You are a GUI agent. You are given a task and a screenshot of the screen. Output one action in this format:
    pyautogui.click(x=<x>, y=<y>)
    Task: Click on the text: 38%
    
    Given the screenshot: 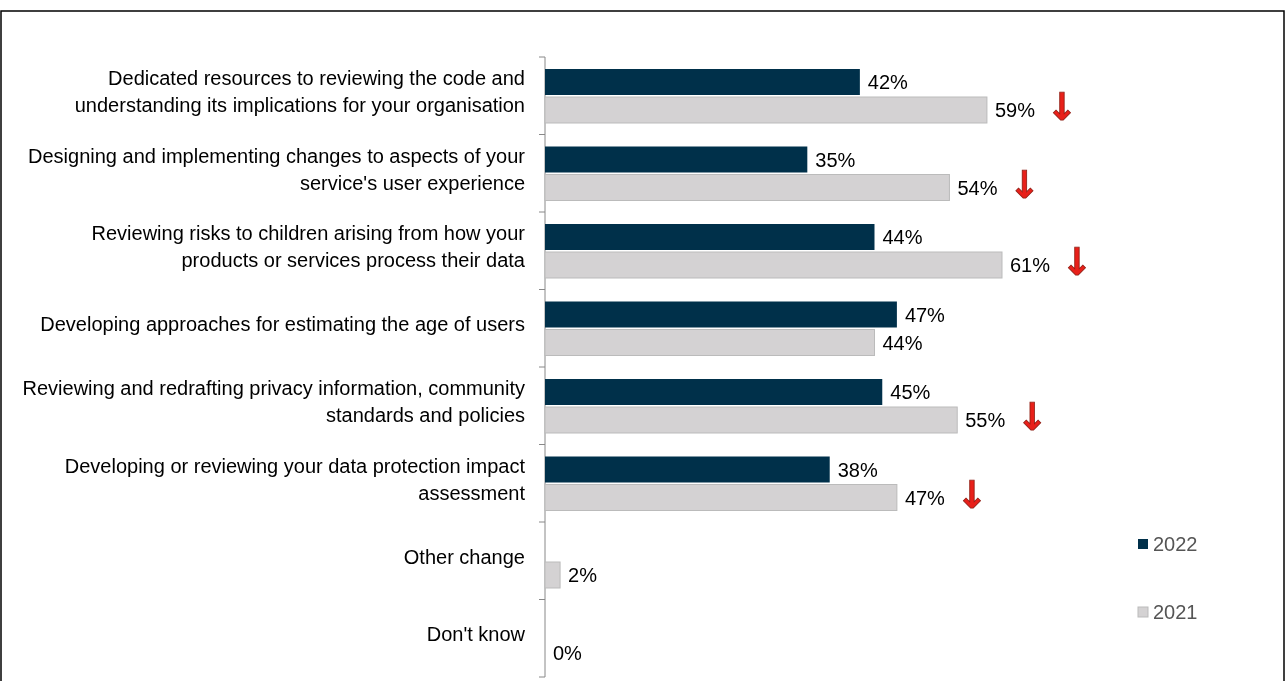 What is the action you would take?
    pyautogui.click(x=857, y=469)
    